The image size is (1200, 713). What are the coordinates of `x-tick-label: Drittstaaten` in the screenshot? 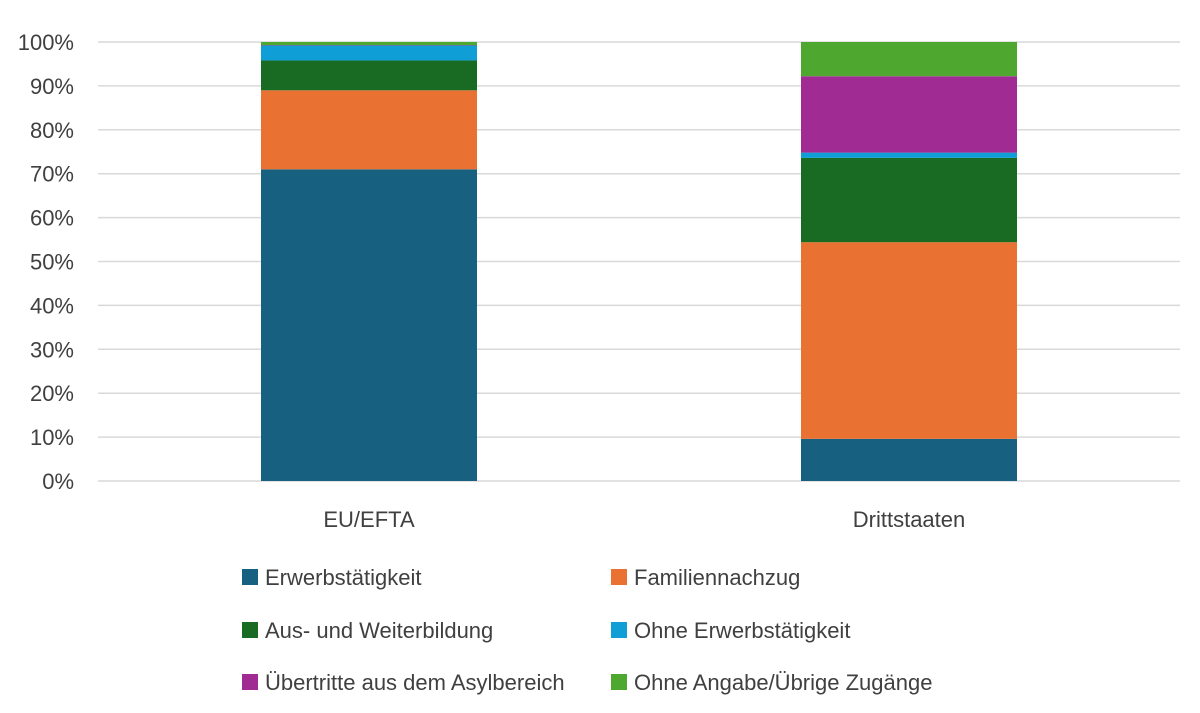 It's located at (909, 519).